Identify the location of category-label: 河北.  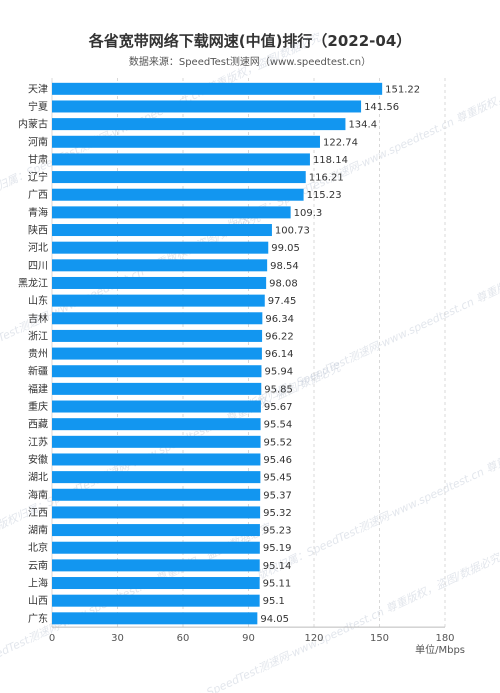
(38, 248).